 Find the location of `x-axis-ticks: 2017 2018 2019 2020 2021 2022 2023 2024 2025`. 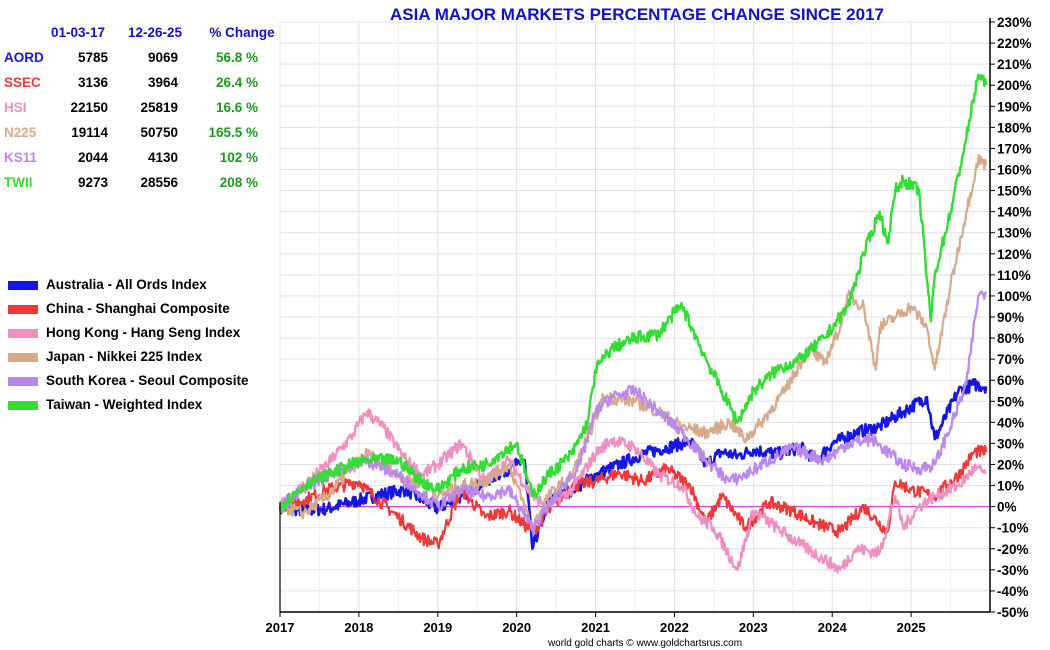

x-axis-ticks: 2017 2018 2019 2020 2021 2022 2023 2024 2025 is located at coordinates (596, 623).